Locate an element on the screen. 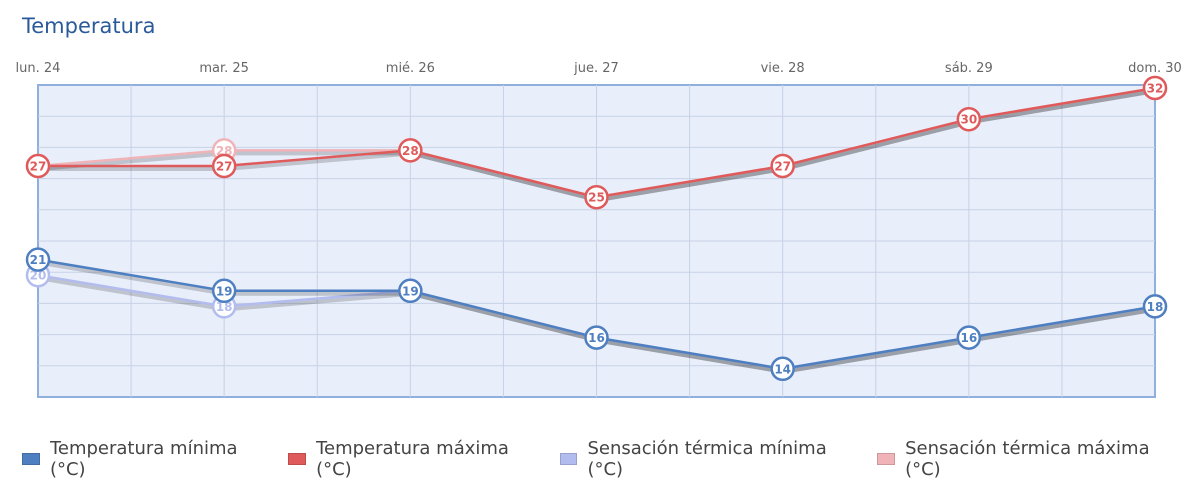 The width and height of the screenshot is (1200, 493). legend-item: Sensación térmica máxima (°C) is located at coordinates (1033, 459).